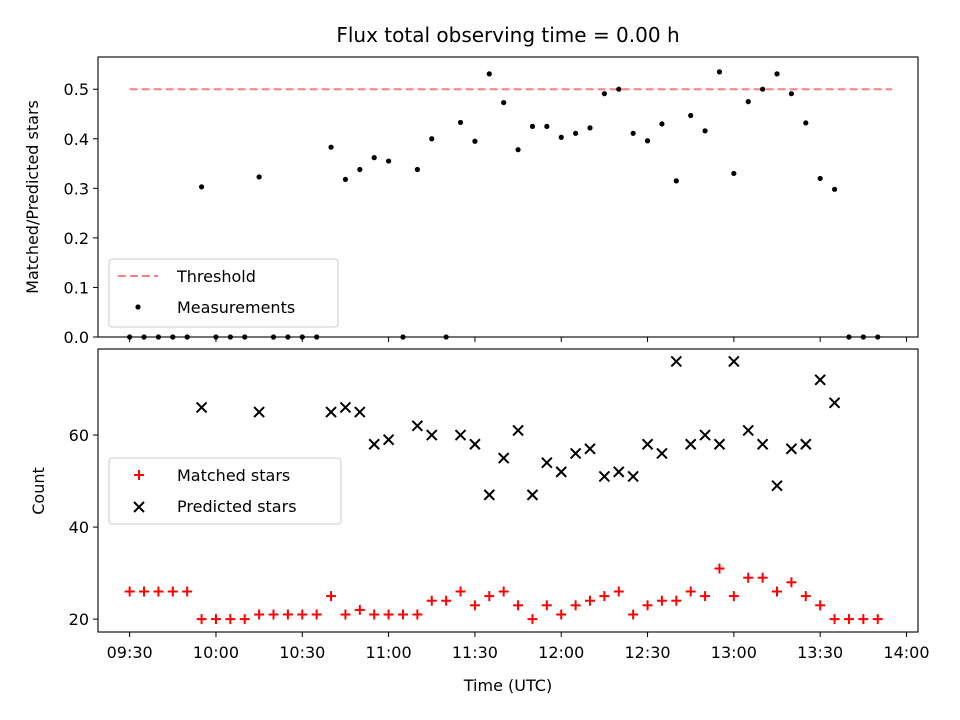  I want to click on top-y-tick-label: 0.0, so click(76, 337).